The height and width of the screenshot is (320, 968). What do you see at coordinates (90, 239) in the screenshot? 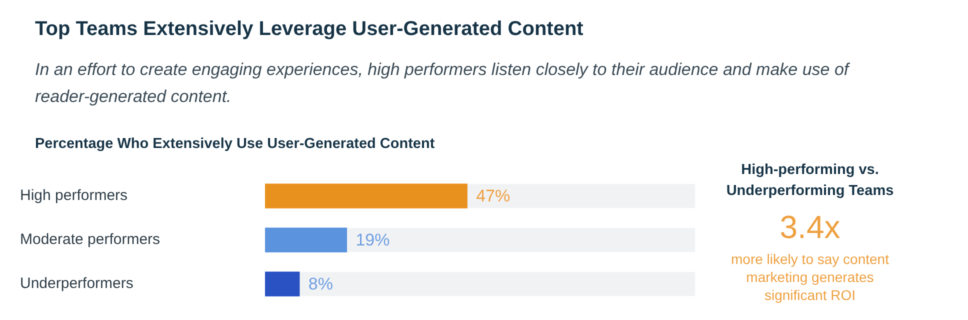
I see `y-tick-label: Moderate performers` at bounding box center [90, 239].